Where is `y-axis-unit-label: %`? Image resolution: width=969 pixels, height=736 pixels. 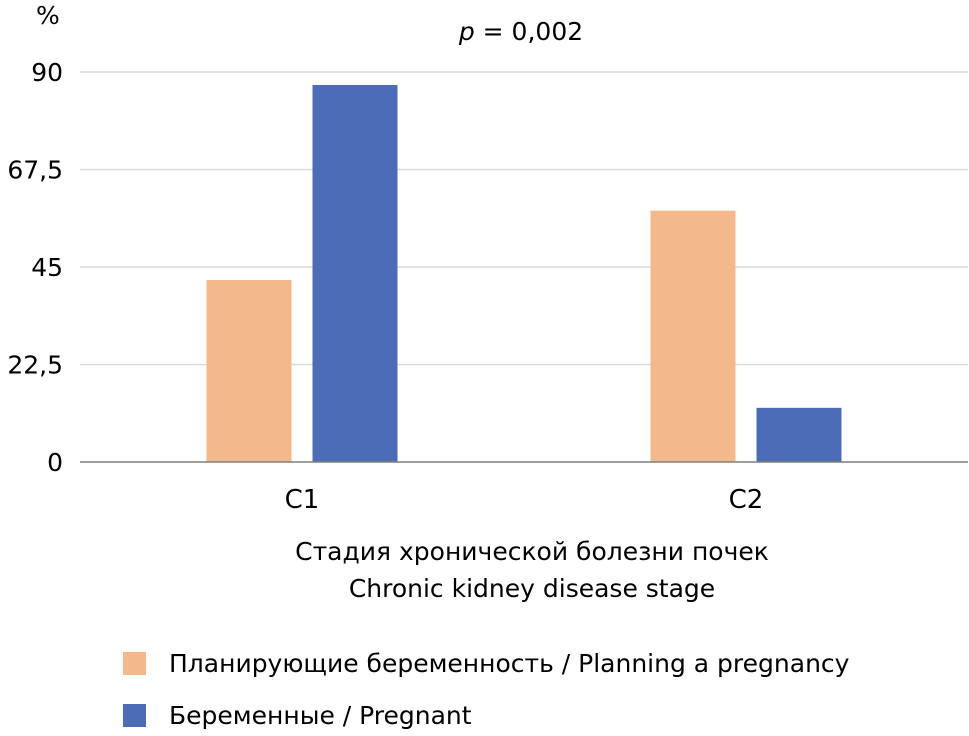 y-axis-unit-label: % is located at coordinates (48, 15).